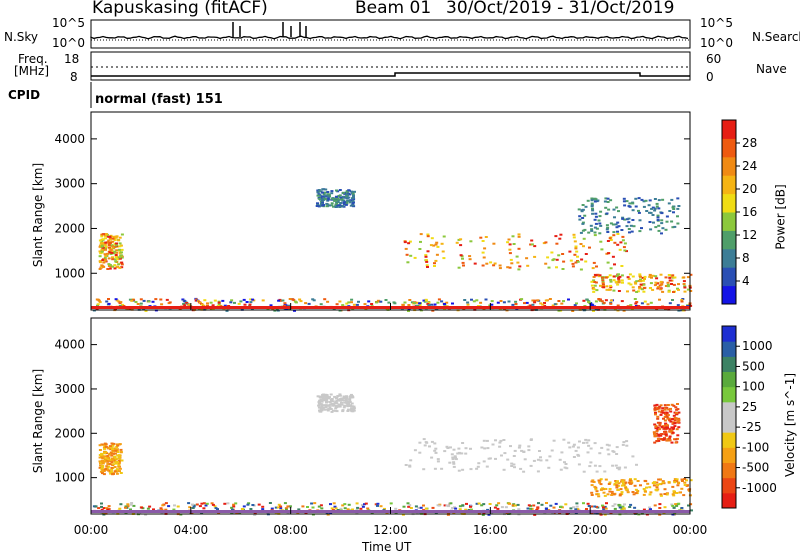  I want to click on cpid-label: CPID, so click(24, 95).